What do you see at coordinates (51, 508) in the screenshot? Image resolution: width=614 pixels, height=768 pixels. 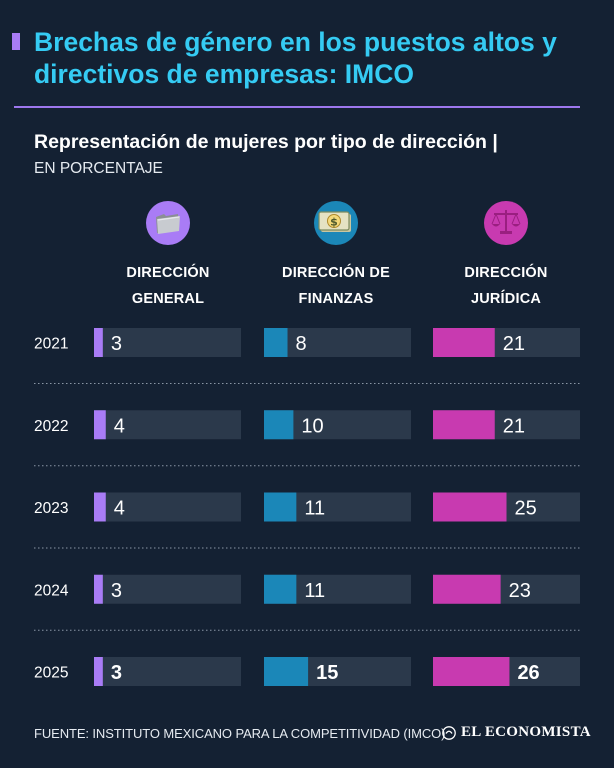 I see `year-label: 2023` at bounding box center [51, 508].